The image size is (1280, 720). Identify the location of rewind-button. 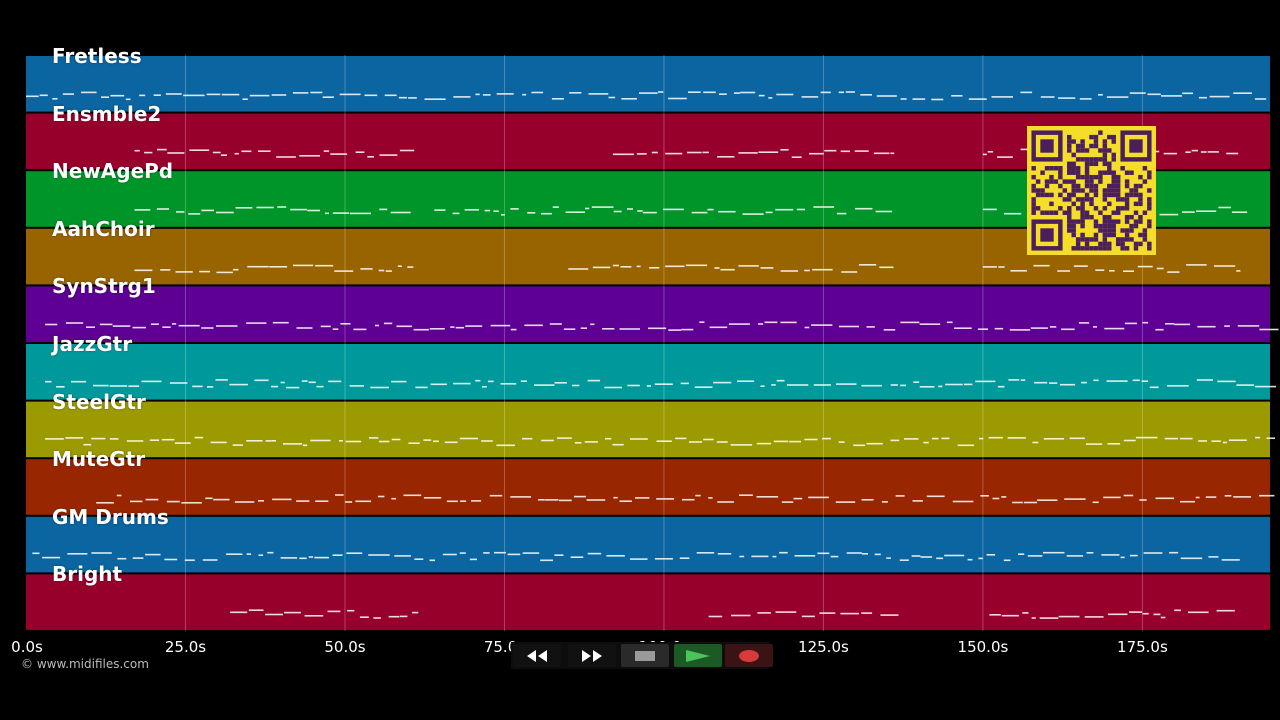
(537, 655).